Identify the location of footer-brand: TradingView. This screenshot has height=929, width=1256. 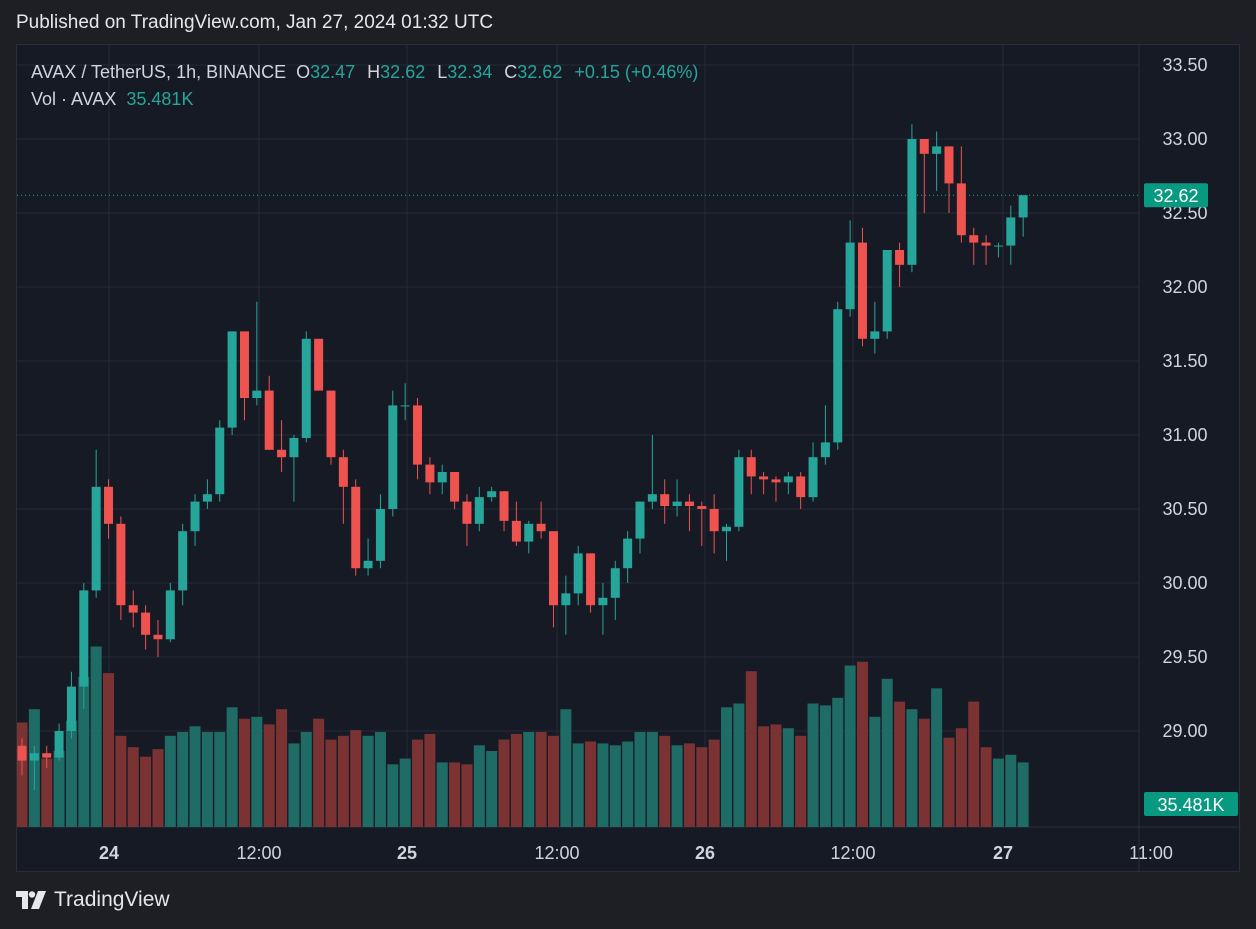
(93, 900).